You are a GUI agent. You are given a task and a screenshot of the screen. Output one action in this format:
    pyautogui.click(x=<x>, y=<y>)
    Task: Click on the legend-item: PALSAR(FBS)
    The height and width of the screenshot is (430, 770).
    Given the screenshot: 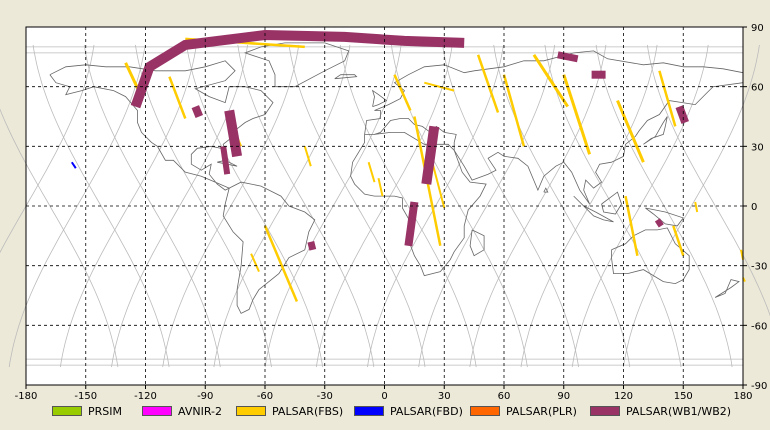 What is the action you would take?
    pyautogui.click(x=289, y=411)
    